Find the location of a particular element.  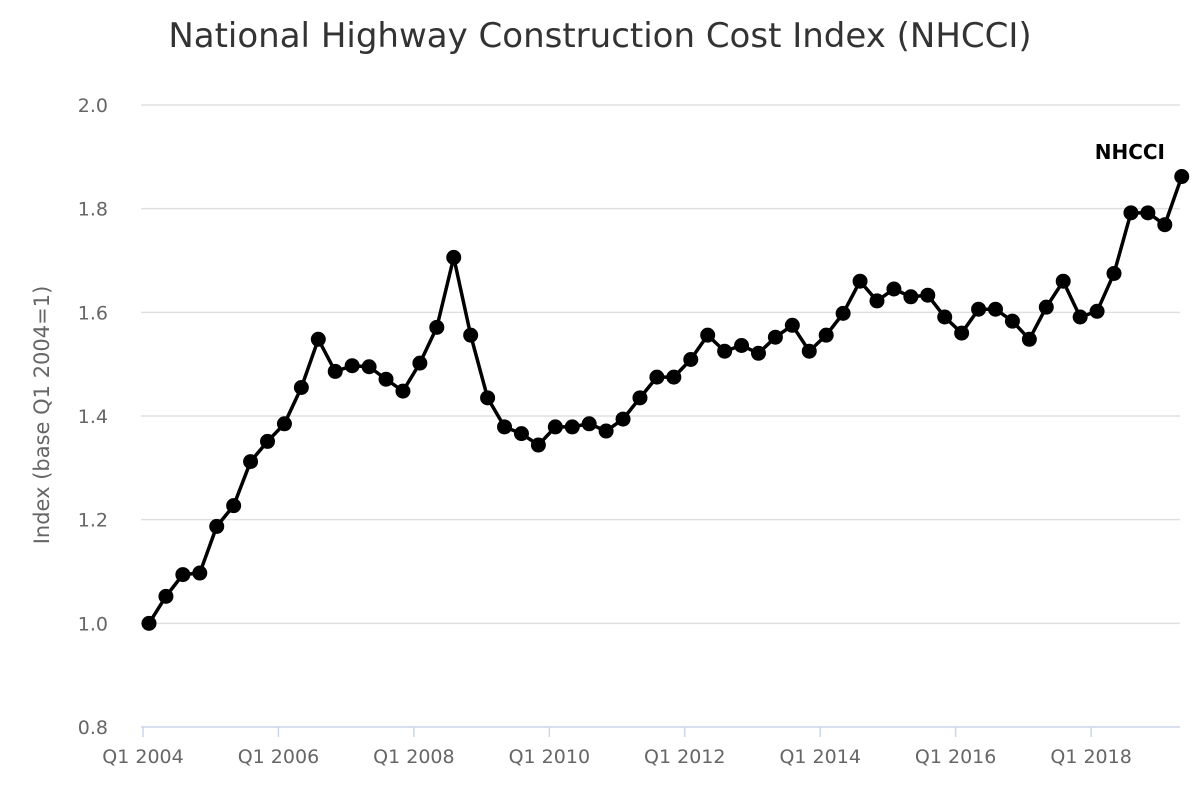

y-tick-label: 2.0 is located at coordinates (93, 106).